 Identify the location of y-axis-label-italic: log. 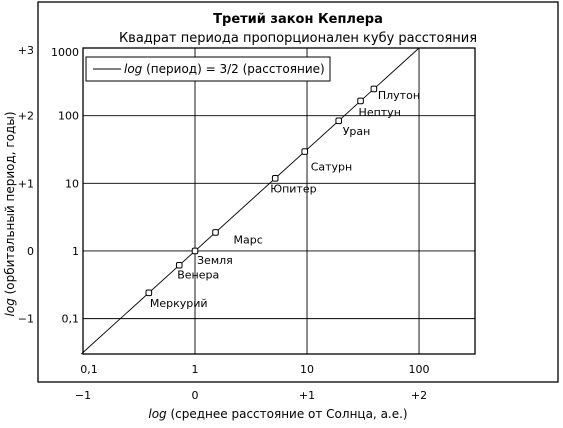
(10, 307).